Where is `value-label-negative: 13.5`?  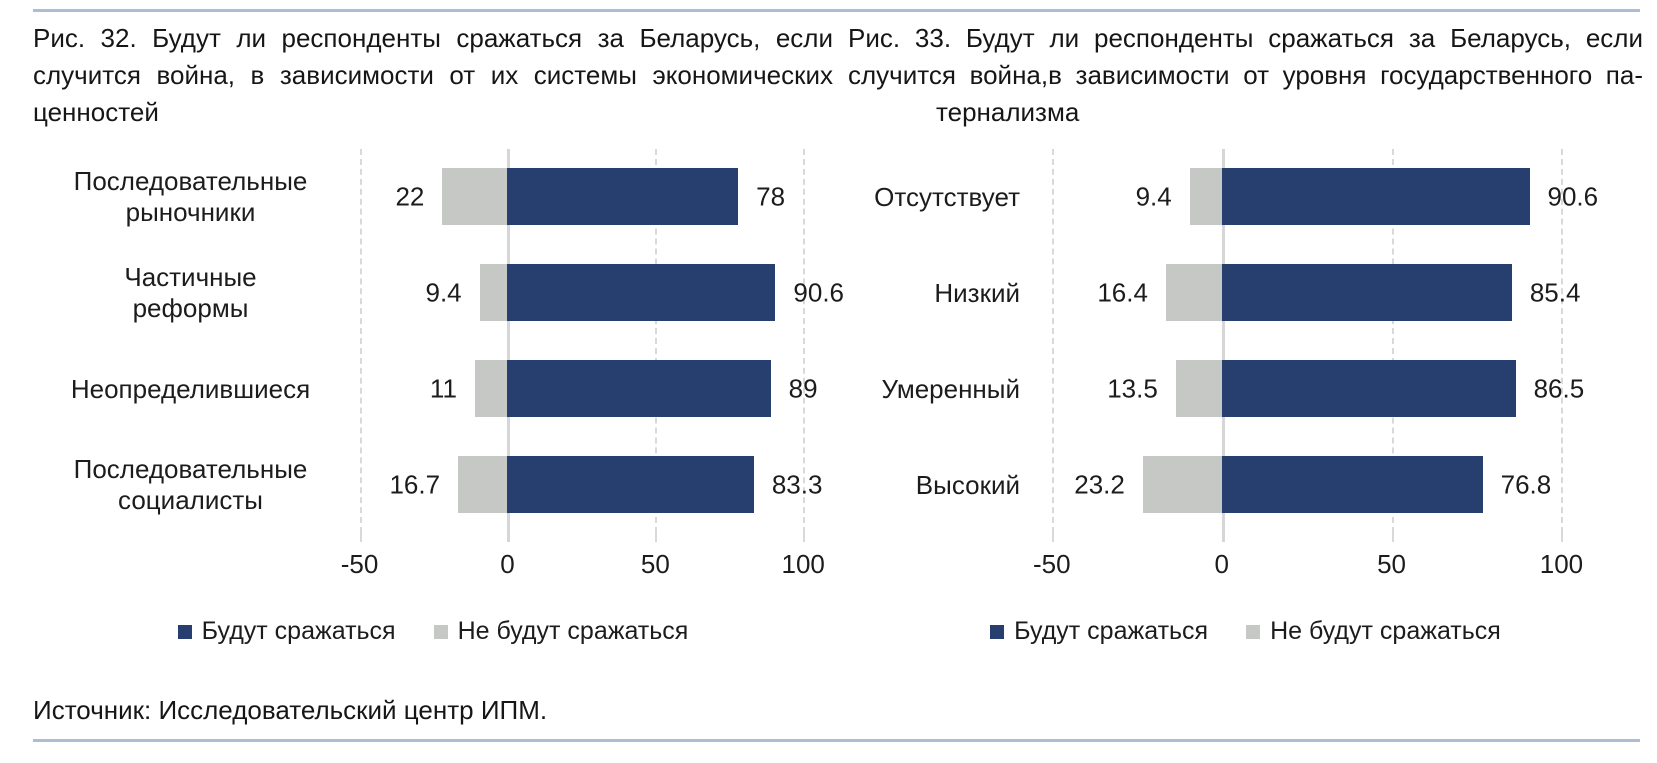 value-label-negative: 13.5 is located at coordinates (1132, 388).